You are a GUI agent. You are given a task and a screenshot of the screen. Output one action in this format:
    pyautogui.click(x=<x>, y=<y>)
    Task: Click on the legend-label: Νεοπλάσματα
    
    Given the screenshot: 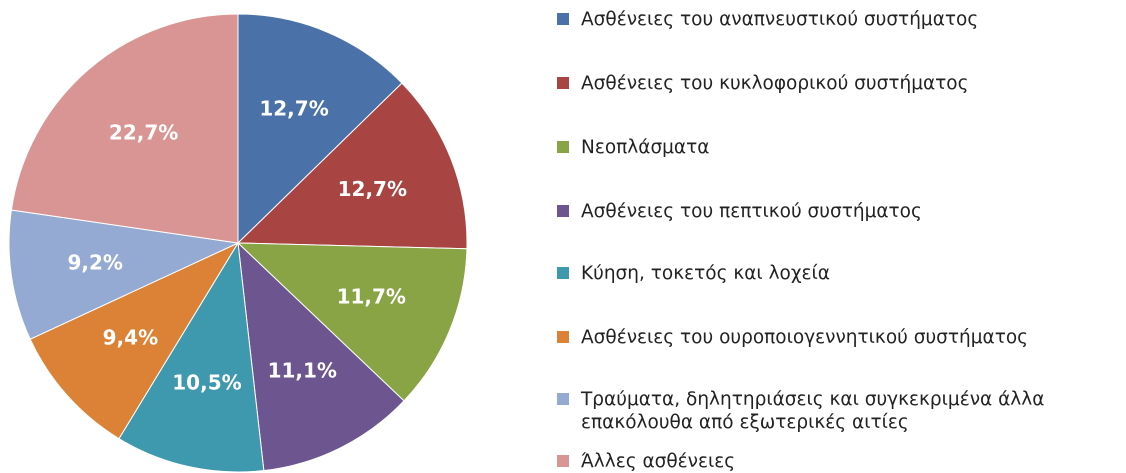 What is the action you would take?
    pyautogui.click(x=645, y=147)
    